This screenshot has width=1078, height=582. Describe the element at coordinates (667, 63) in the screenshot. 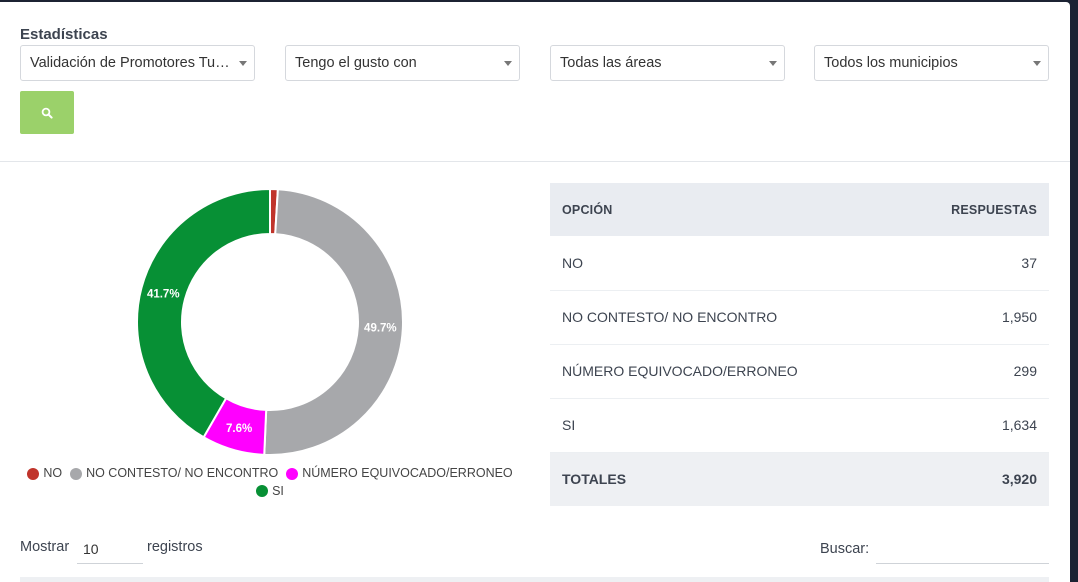

I see `area-select: Todas las áreas` at that location.